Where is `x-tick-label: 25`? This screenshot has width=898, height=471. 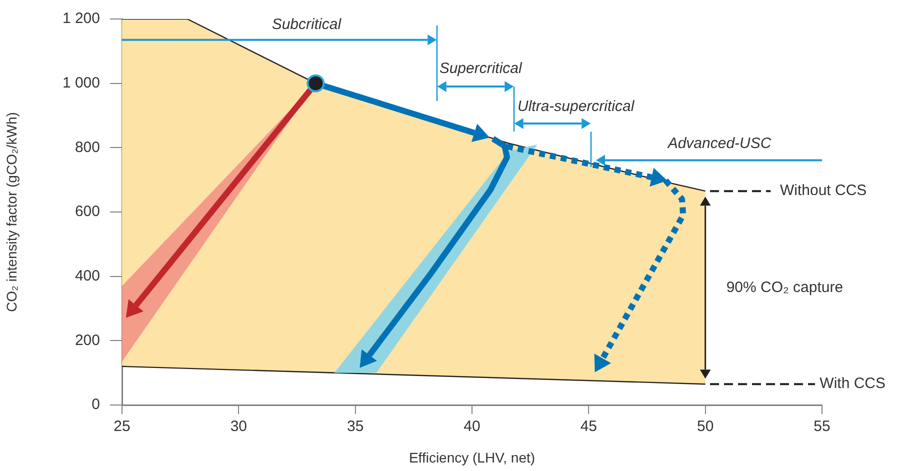
x-tick-label: 25 is located at coordinates (122, 427).